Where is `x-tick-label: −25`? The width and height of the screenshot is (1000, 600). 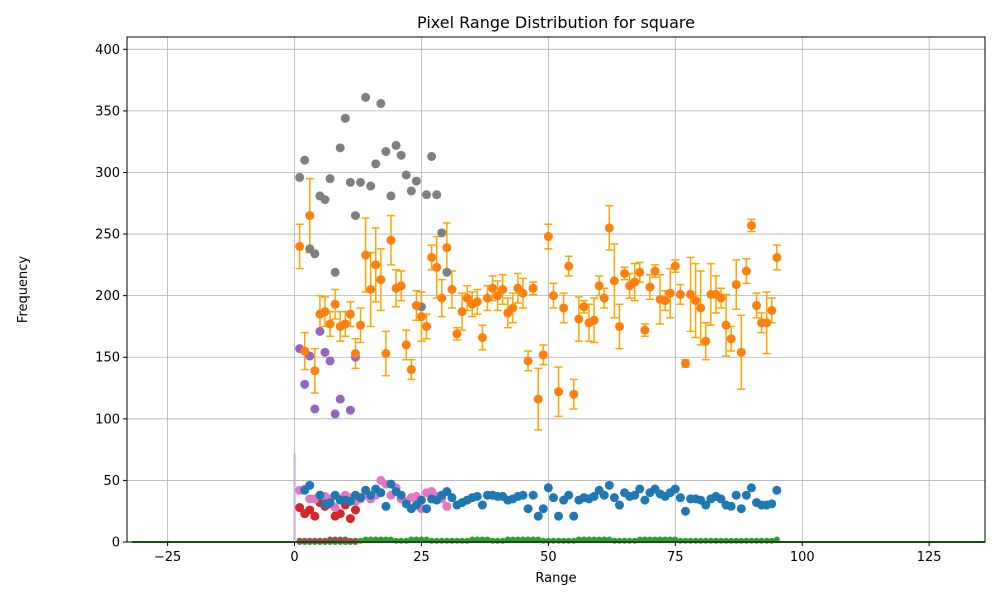 x-tick-label: −25 is located at coordinates (167, 557).